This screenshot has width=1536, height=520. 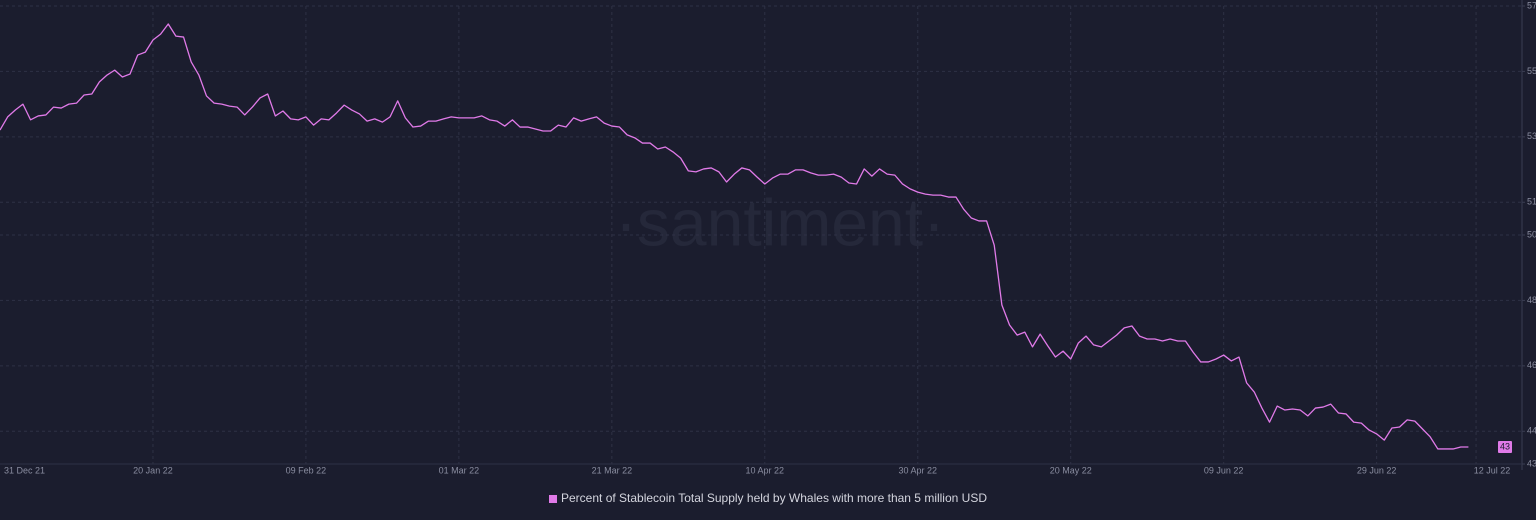 I want to click on x-tick-label: 31 Dec 21, so click(x=24, y=470).